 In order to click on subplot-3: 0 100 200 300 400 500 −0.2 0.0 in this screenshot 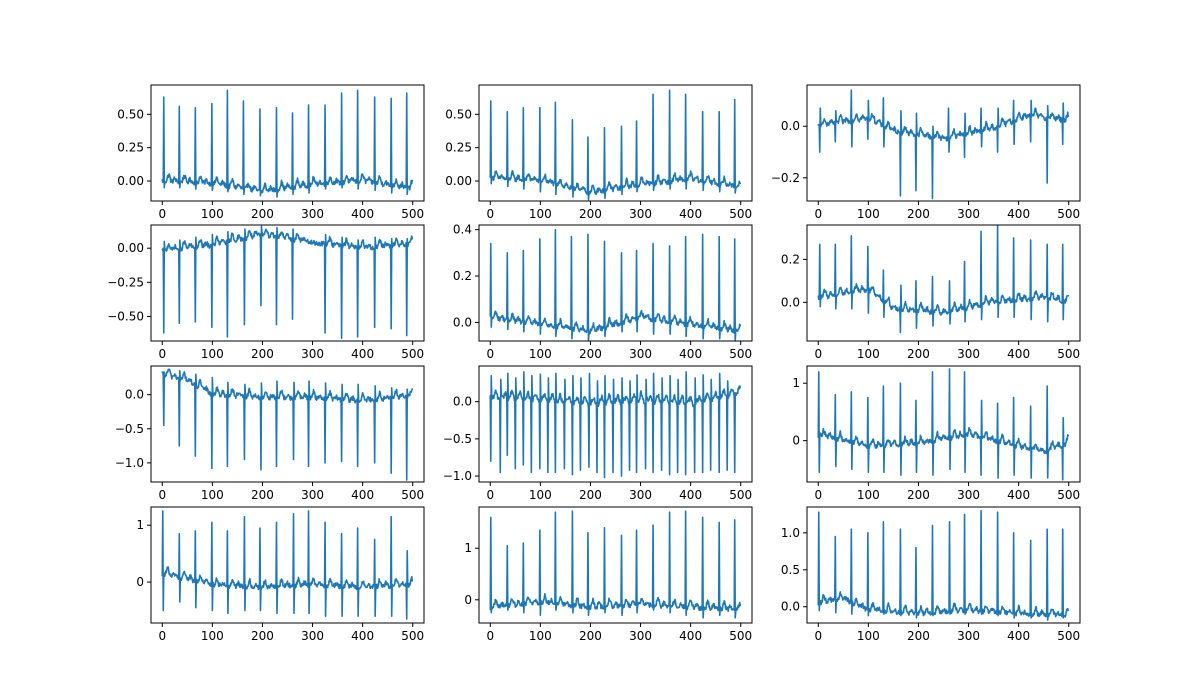, I will do `click(926, 152)`.